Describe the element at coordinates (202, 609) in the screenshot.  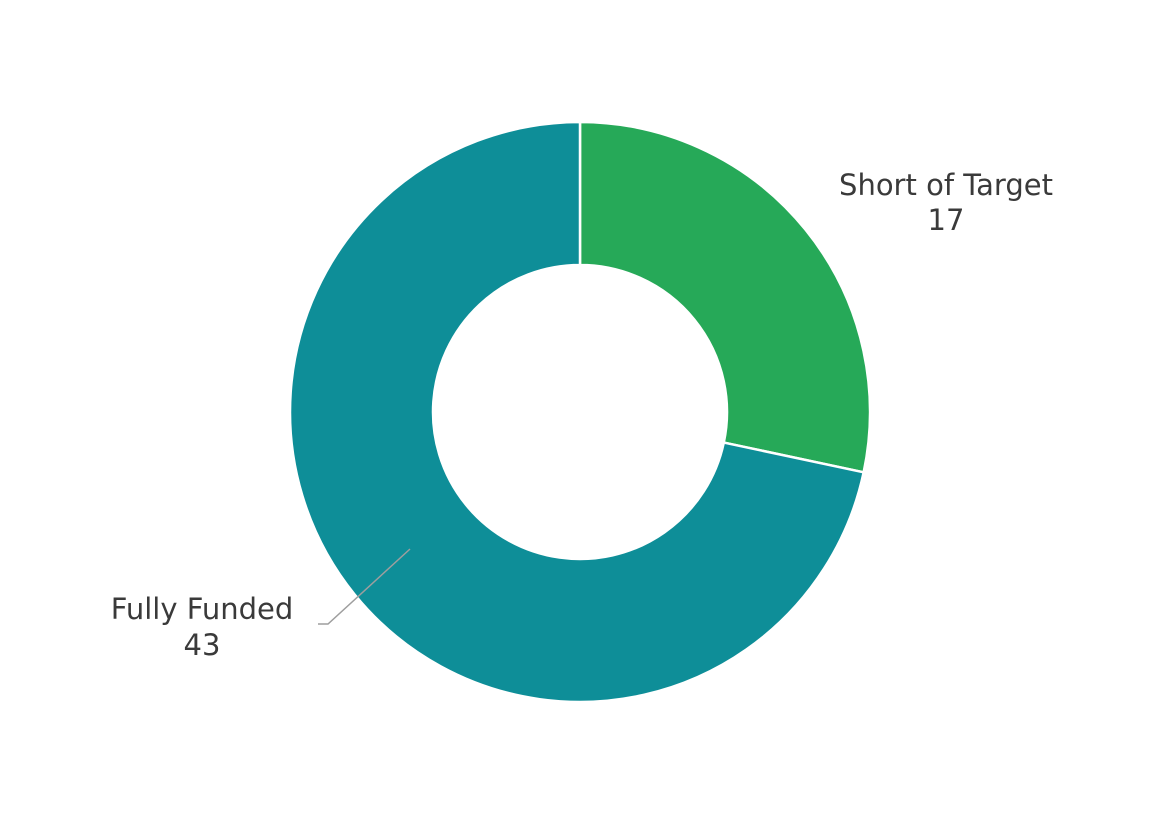
I see `slice-label-fully-funded: Fully Funded` at that location.